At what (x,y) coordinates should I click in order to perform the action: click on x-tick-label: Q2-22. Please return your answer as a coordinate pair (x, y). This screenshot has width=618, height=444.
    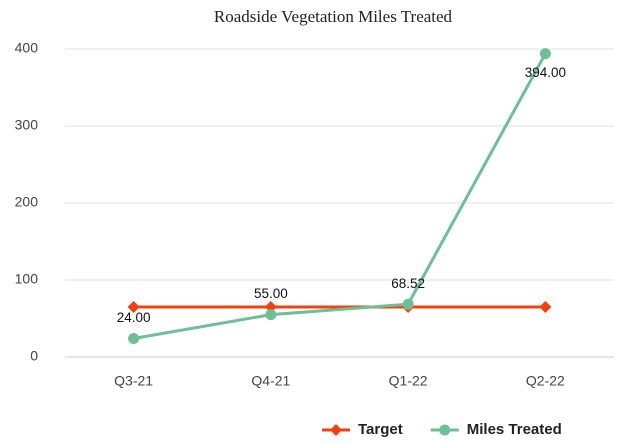
    Looking at the image, I should click on (545, 381).